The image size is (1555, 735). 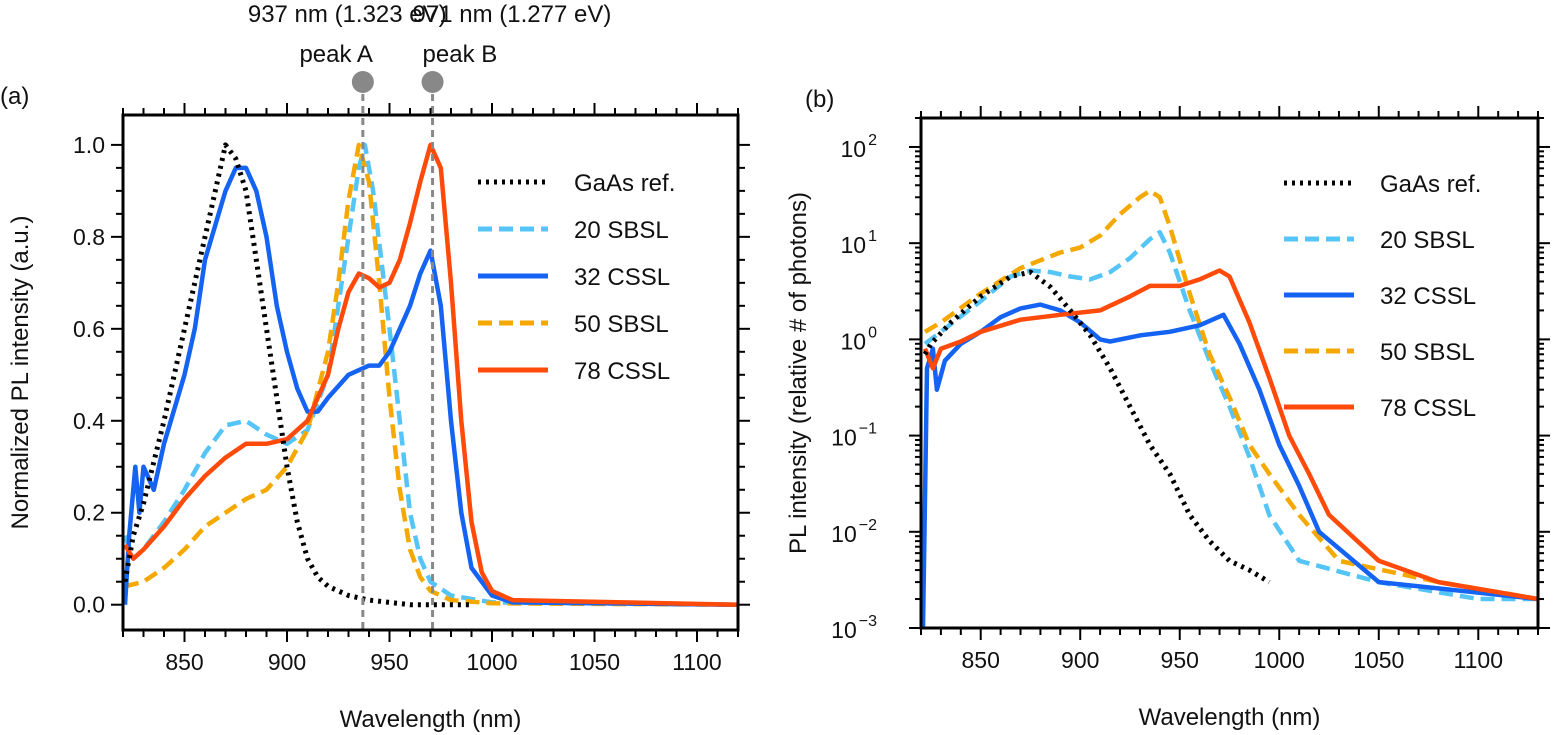 What do you see at coordinates (859, 243) in the screenshot?
I see `y-tick-label: 10 1` at bounding box center [859, 243].